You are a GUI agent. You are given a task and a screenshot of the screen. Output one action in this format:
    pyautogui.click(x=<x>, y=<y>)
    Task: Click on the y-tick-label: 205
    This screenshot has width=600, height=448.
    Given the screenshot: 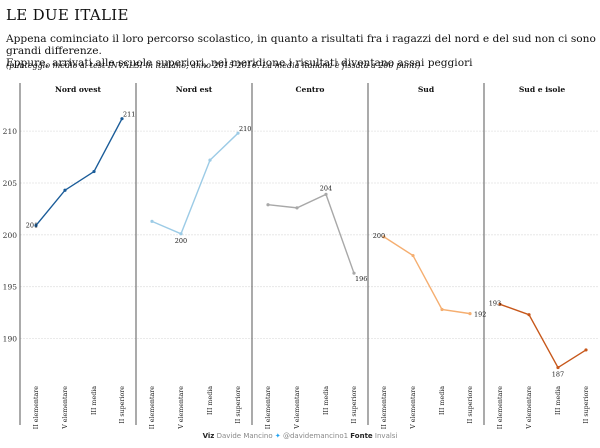 What is the action you would take?
    pyautogui.click(x=10, y=183)
    